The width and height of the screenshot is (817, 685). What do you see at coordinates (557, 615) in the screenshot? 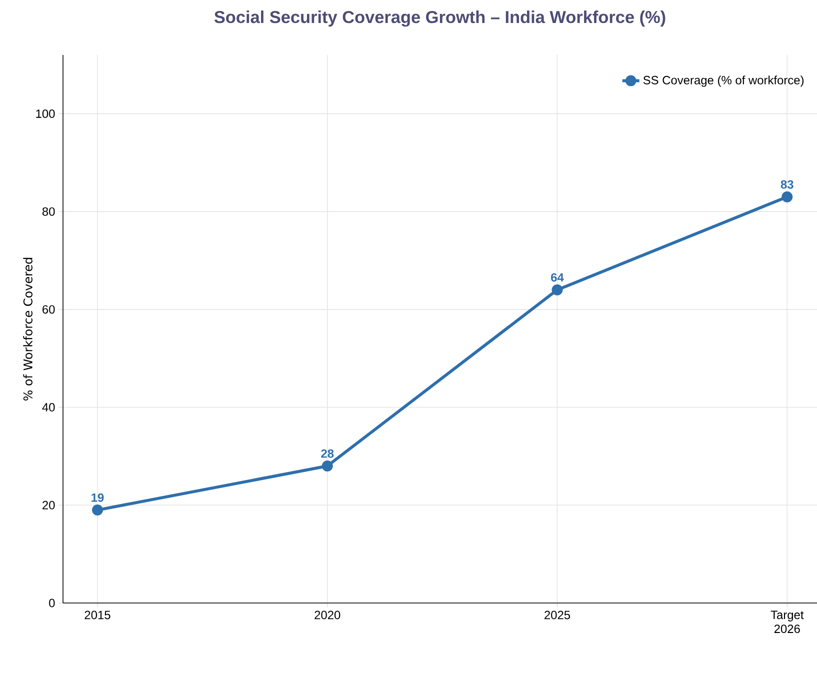
I see `x-tick-label: 2025` at bounding box center [557, 615].